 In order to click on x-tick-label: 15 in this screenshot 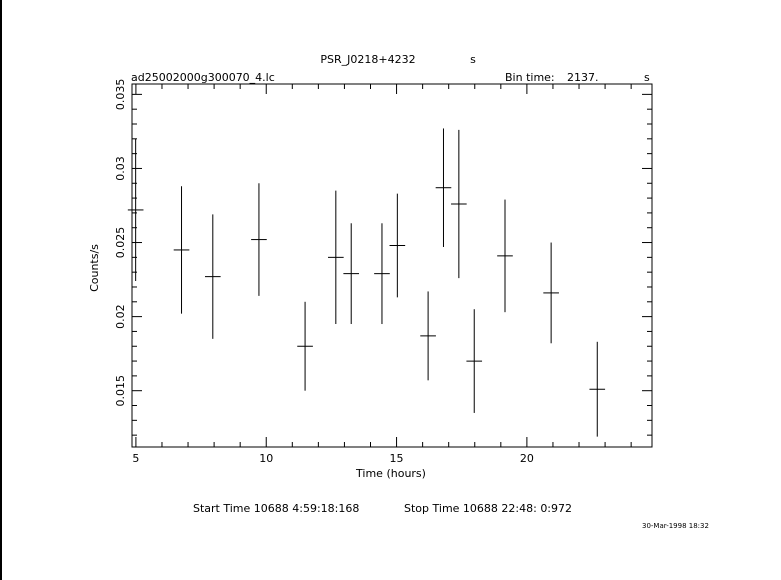, I will do `click(397, 458)`.